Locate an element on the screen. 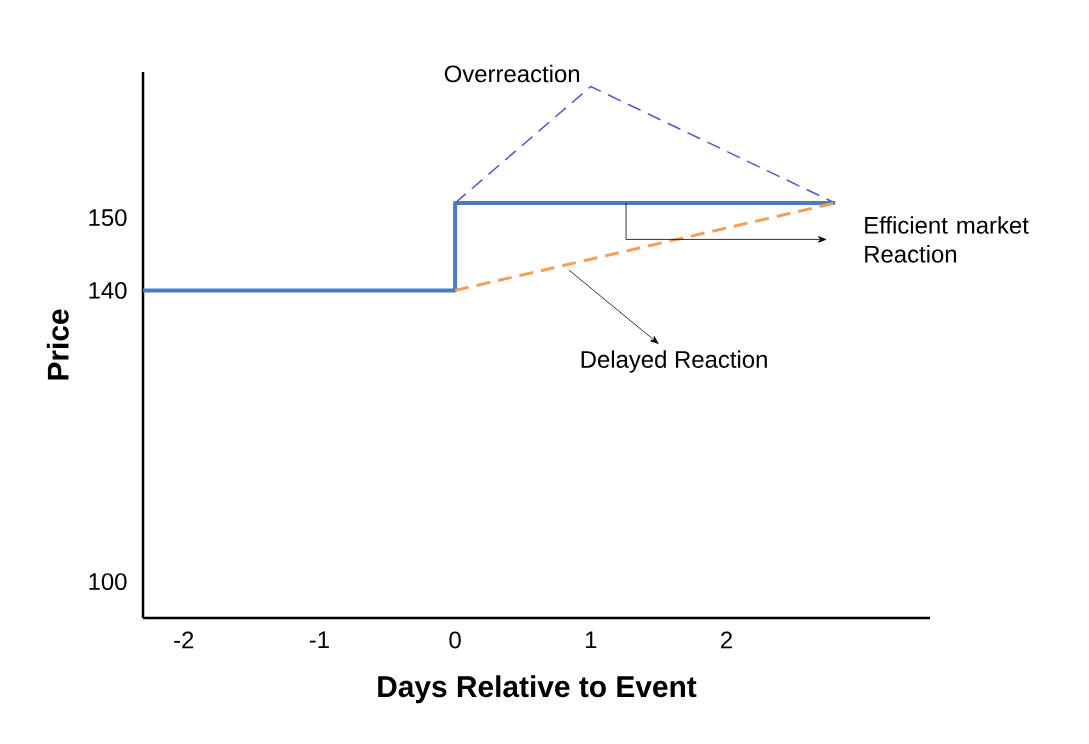 This screenshot has width=1089, height=744. y-tick-label: 150 is located at coordinates (108, 218).